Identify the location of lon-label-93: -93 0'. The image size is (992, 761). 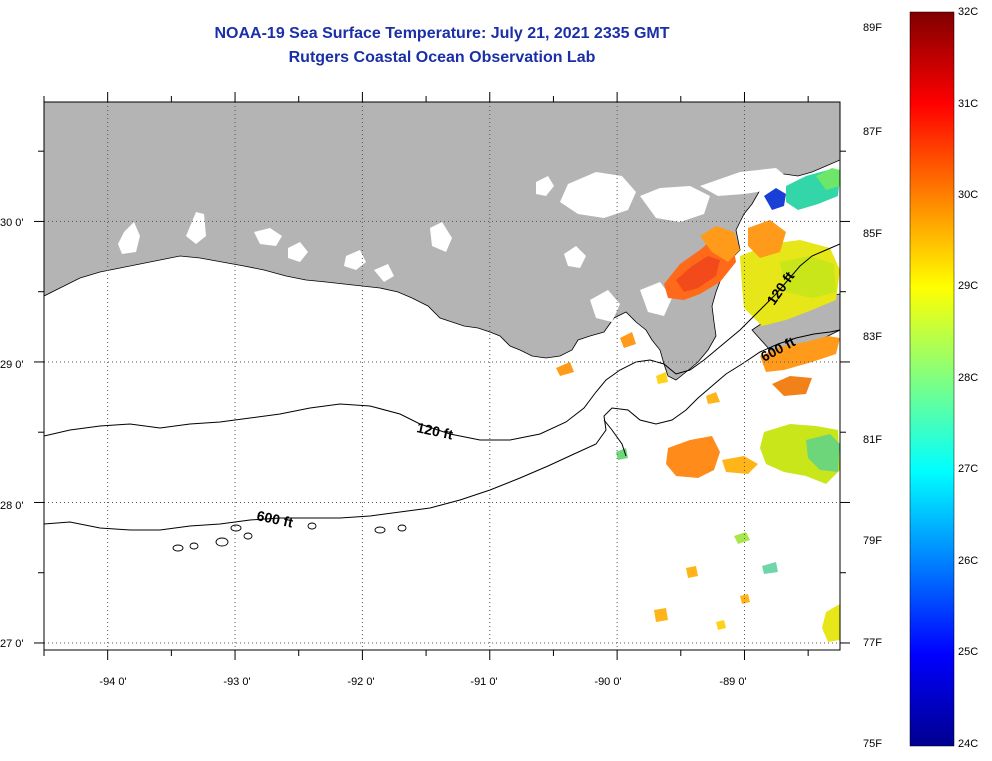
(237, 682).